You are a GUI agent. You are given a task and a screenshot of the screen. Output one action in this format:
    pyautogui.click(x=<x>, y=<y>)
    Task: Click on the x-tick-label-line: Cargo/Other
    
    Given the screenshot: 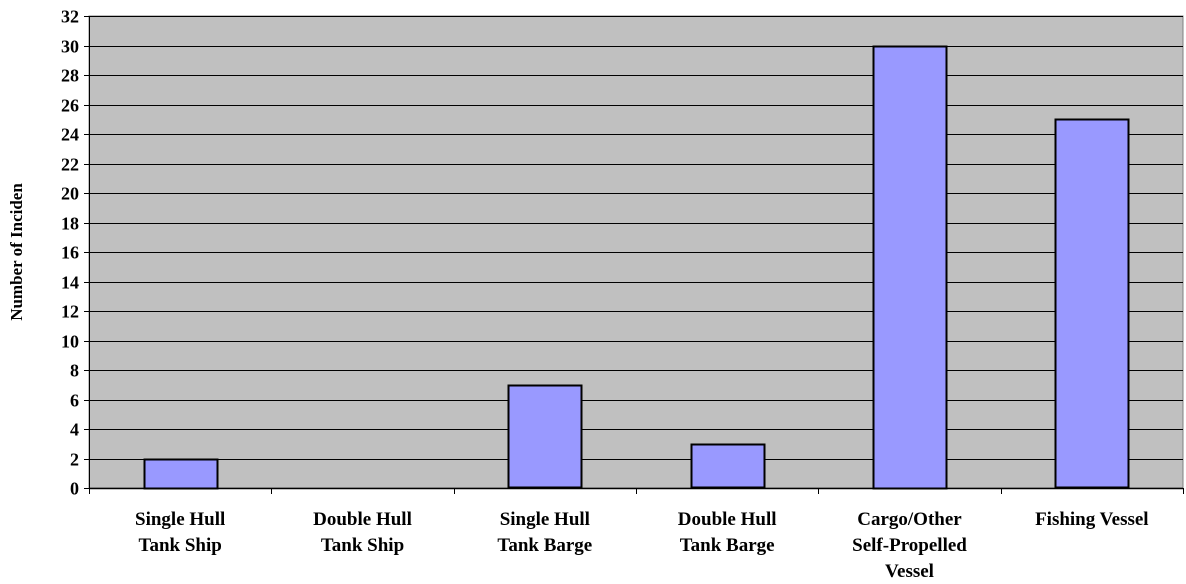 What is the action you would take?
    pyautogui.click(x=909, y=519)
    